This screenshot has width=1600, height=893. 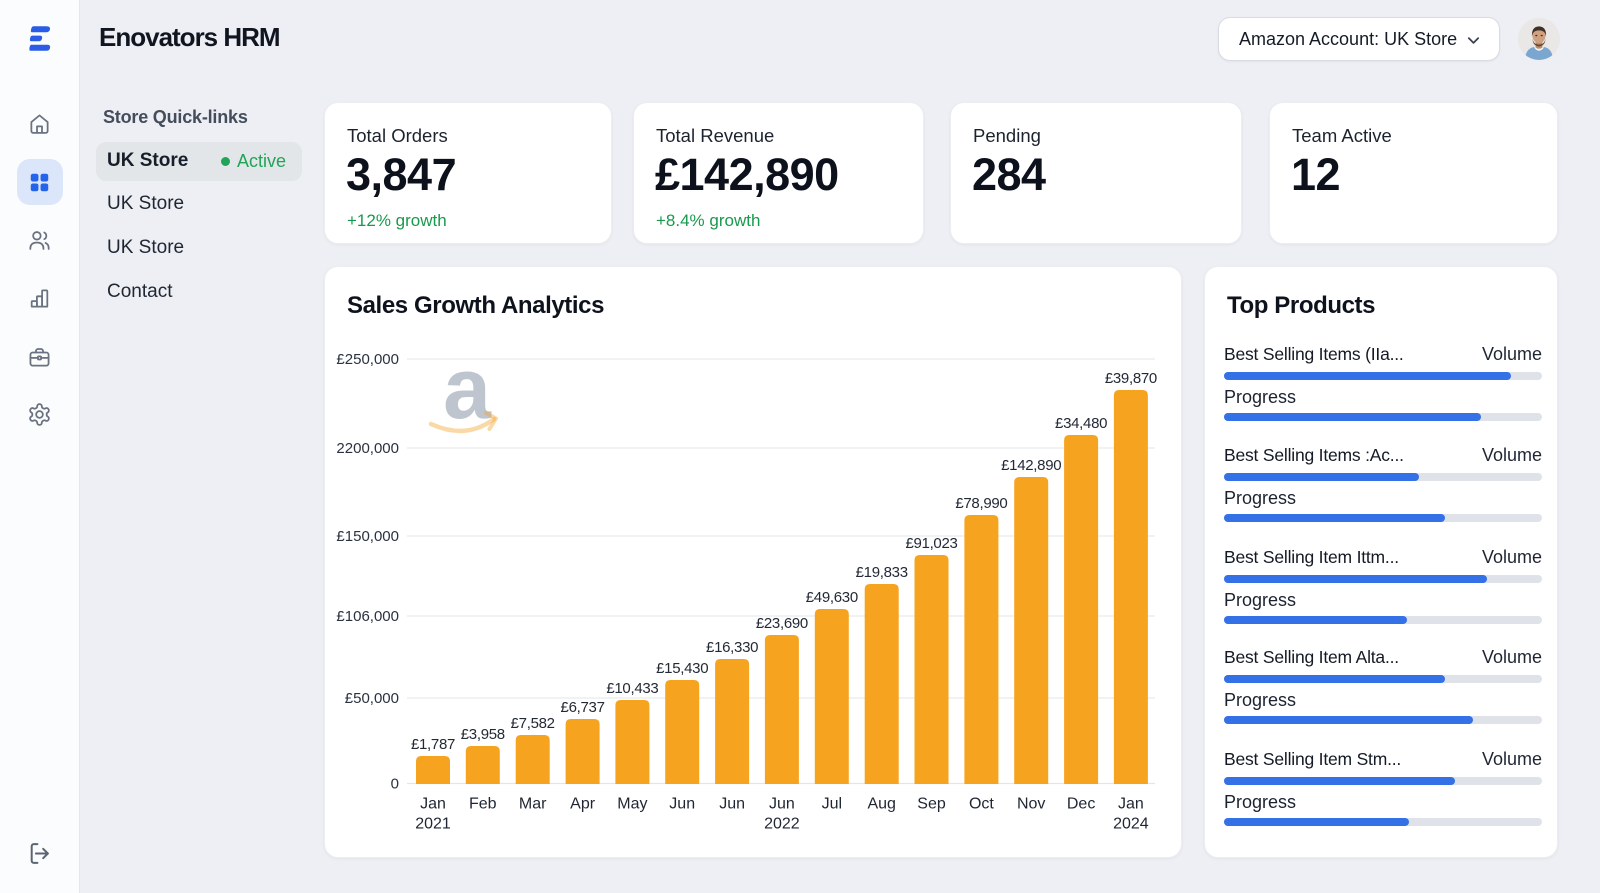 I want to click on svg-text: 2200,000, so click(x=367, y=448).